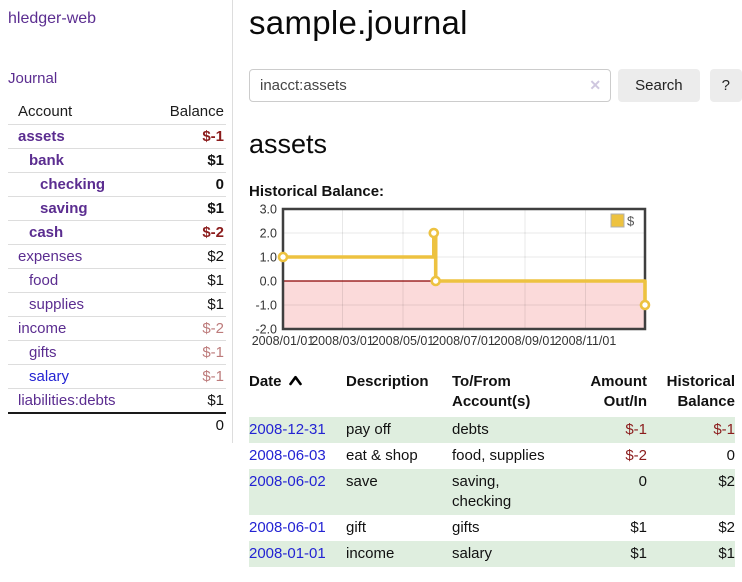 This screenshot has height=582, width=742. I want to click on register-description: save, so click(362, 481).